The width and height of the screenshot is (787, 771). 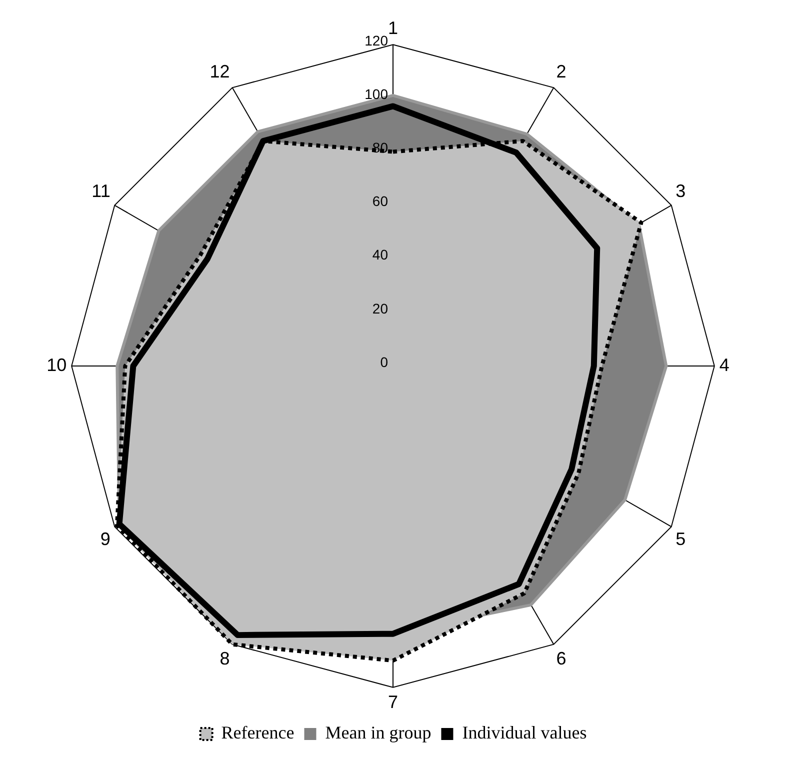 I want to click on spoke-label: 2, so click(x=561, y=72).